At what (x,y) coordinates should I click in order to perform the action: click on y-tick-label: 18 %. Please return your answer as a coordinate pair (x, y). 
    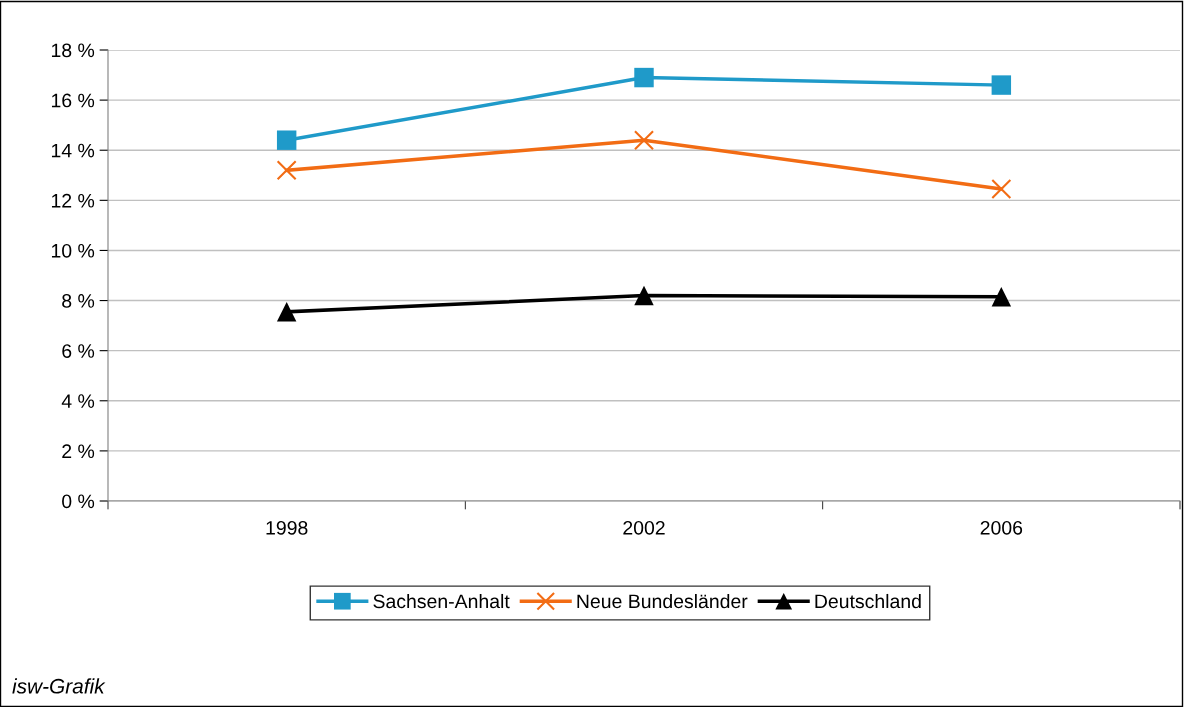
    Looking at the image, I should click on (73, 50).